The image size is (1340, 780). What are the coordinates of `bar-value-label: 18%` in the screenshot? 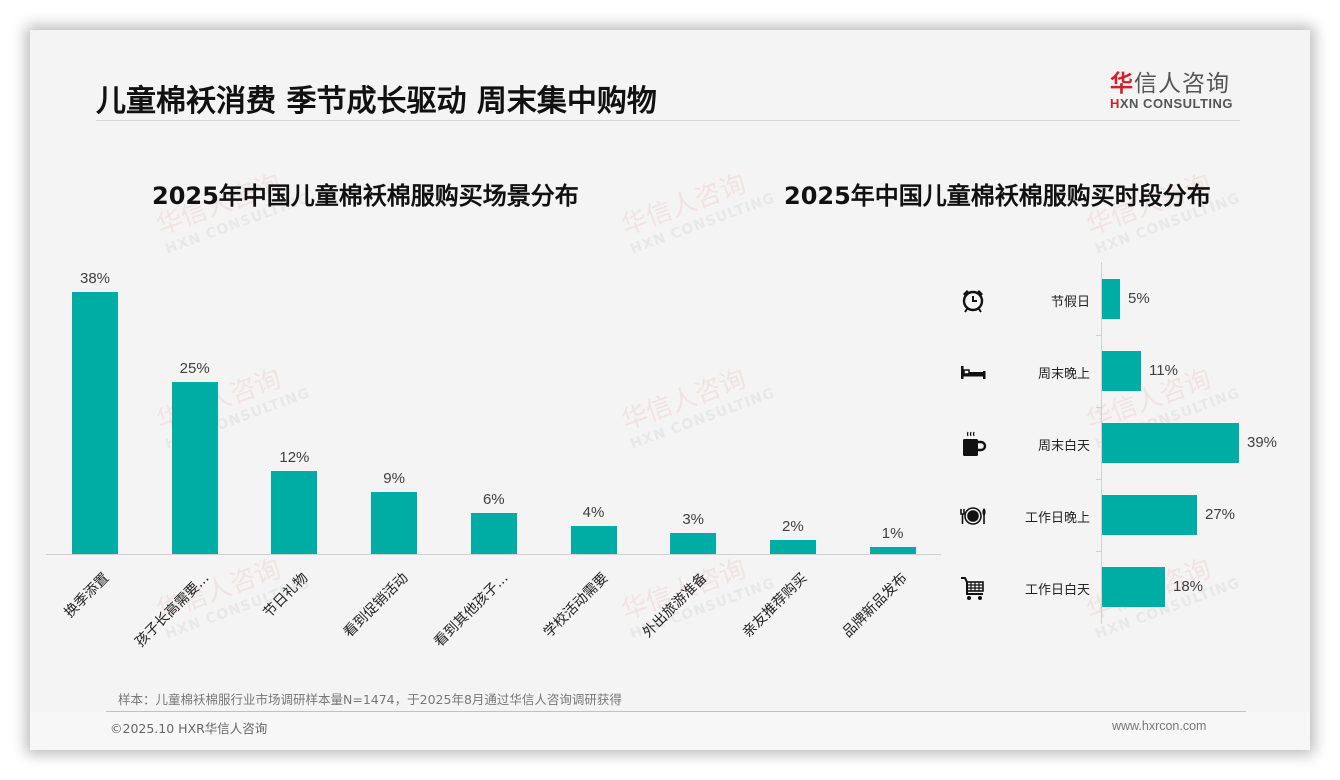 It's located at (1188, 586).